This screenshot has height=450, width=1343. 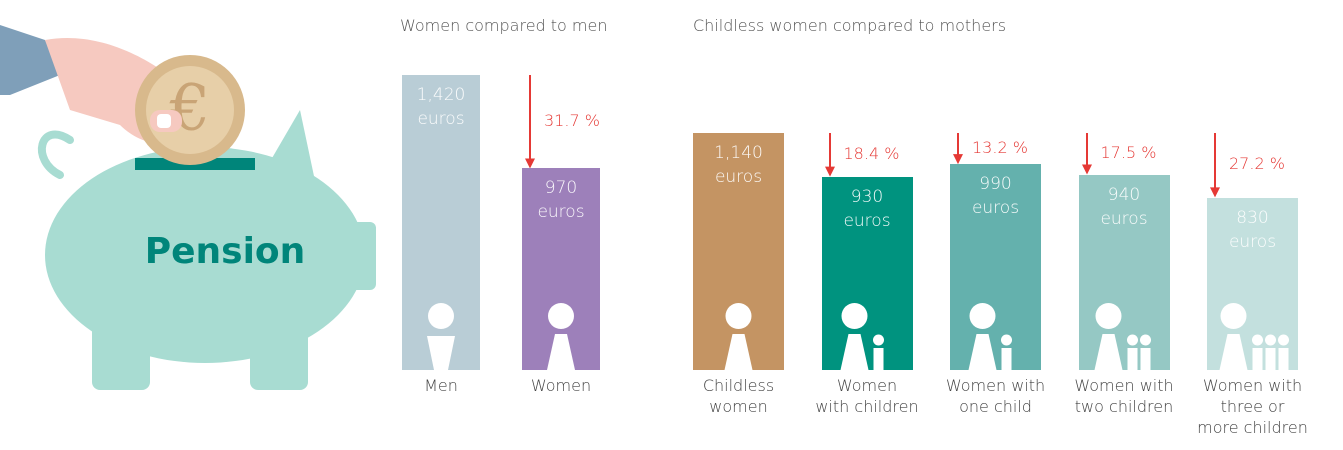 What do you see at coordinates (867, 273) in the screenshot?
I see `bar: 930 euros` at bounding box center [867, 273].